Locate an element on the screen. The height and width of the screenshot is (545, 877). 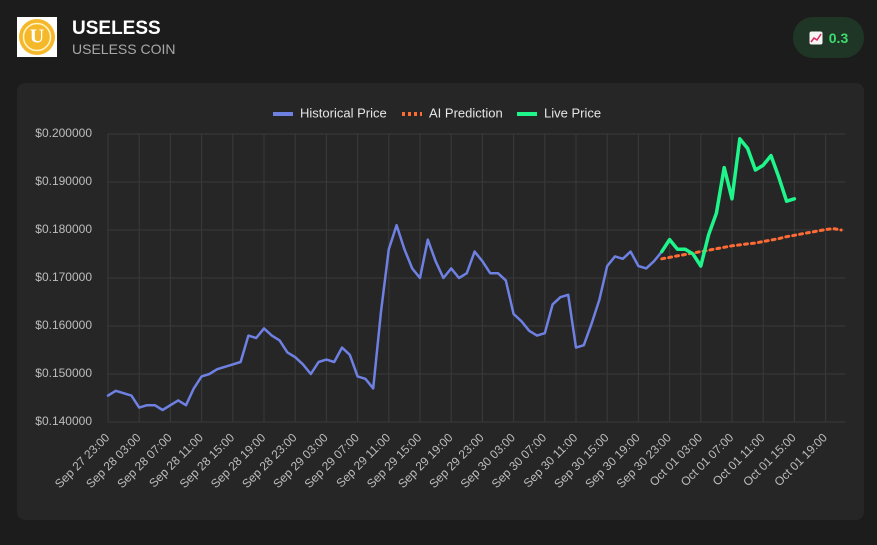
legend-label: Live Price is located at coordinates (572, 112).